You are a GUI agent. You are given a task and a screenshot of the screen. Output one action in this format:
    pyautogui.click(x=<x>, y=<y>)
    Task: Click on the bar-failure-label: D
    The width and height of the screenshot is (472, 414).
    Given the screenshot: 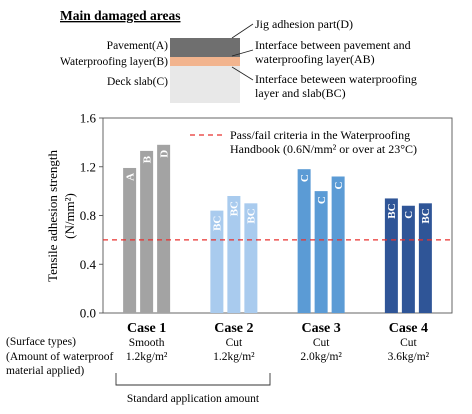 What is the action you would take?
    pyautogui.click(x=164, y=154)
    